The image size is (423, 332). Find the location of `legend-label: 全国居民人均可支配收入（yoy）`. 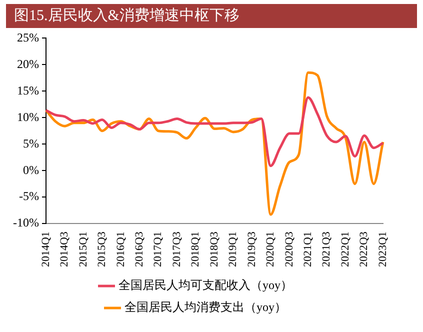

legend-label: 全国居民人均可支配收入（yoy） is located at coordinates (205, 285).